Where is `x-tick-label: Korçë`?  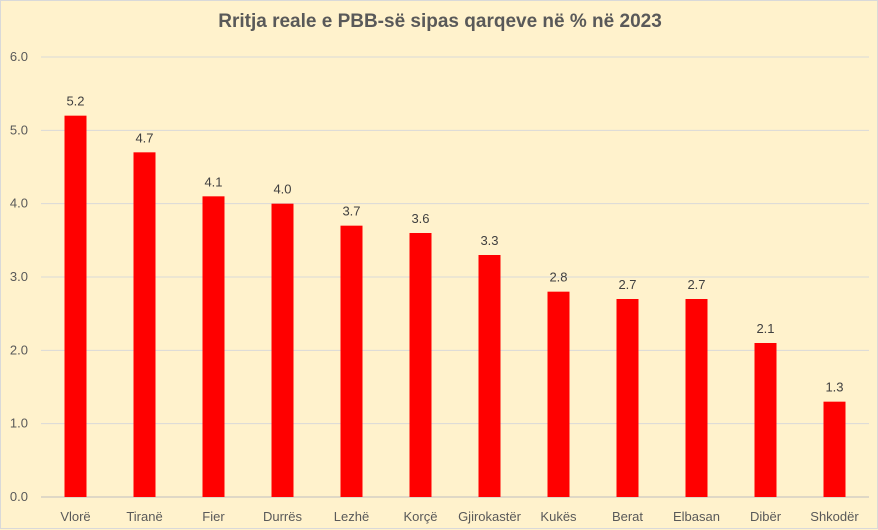 x-tick-label: Korçë is located at coordinates (421, 516).